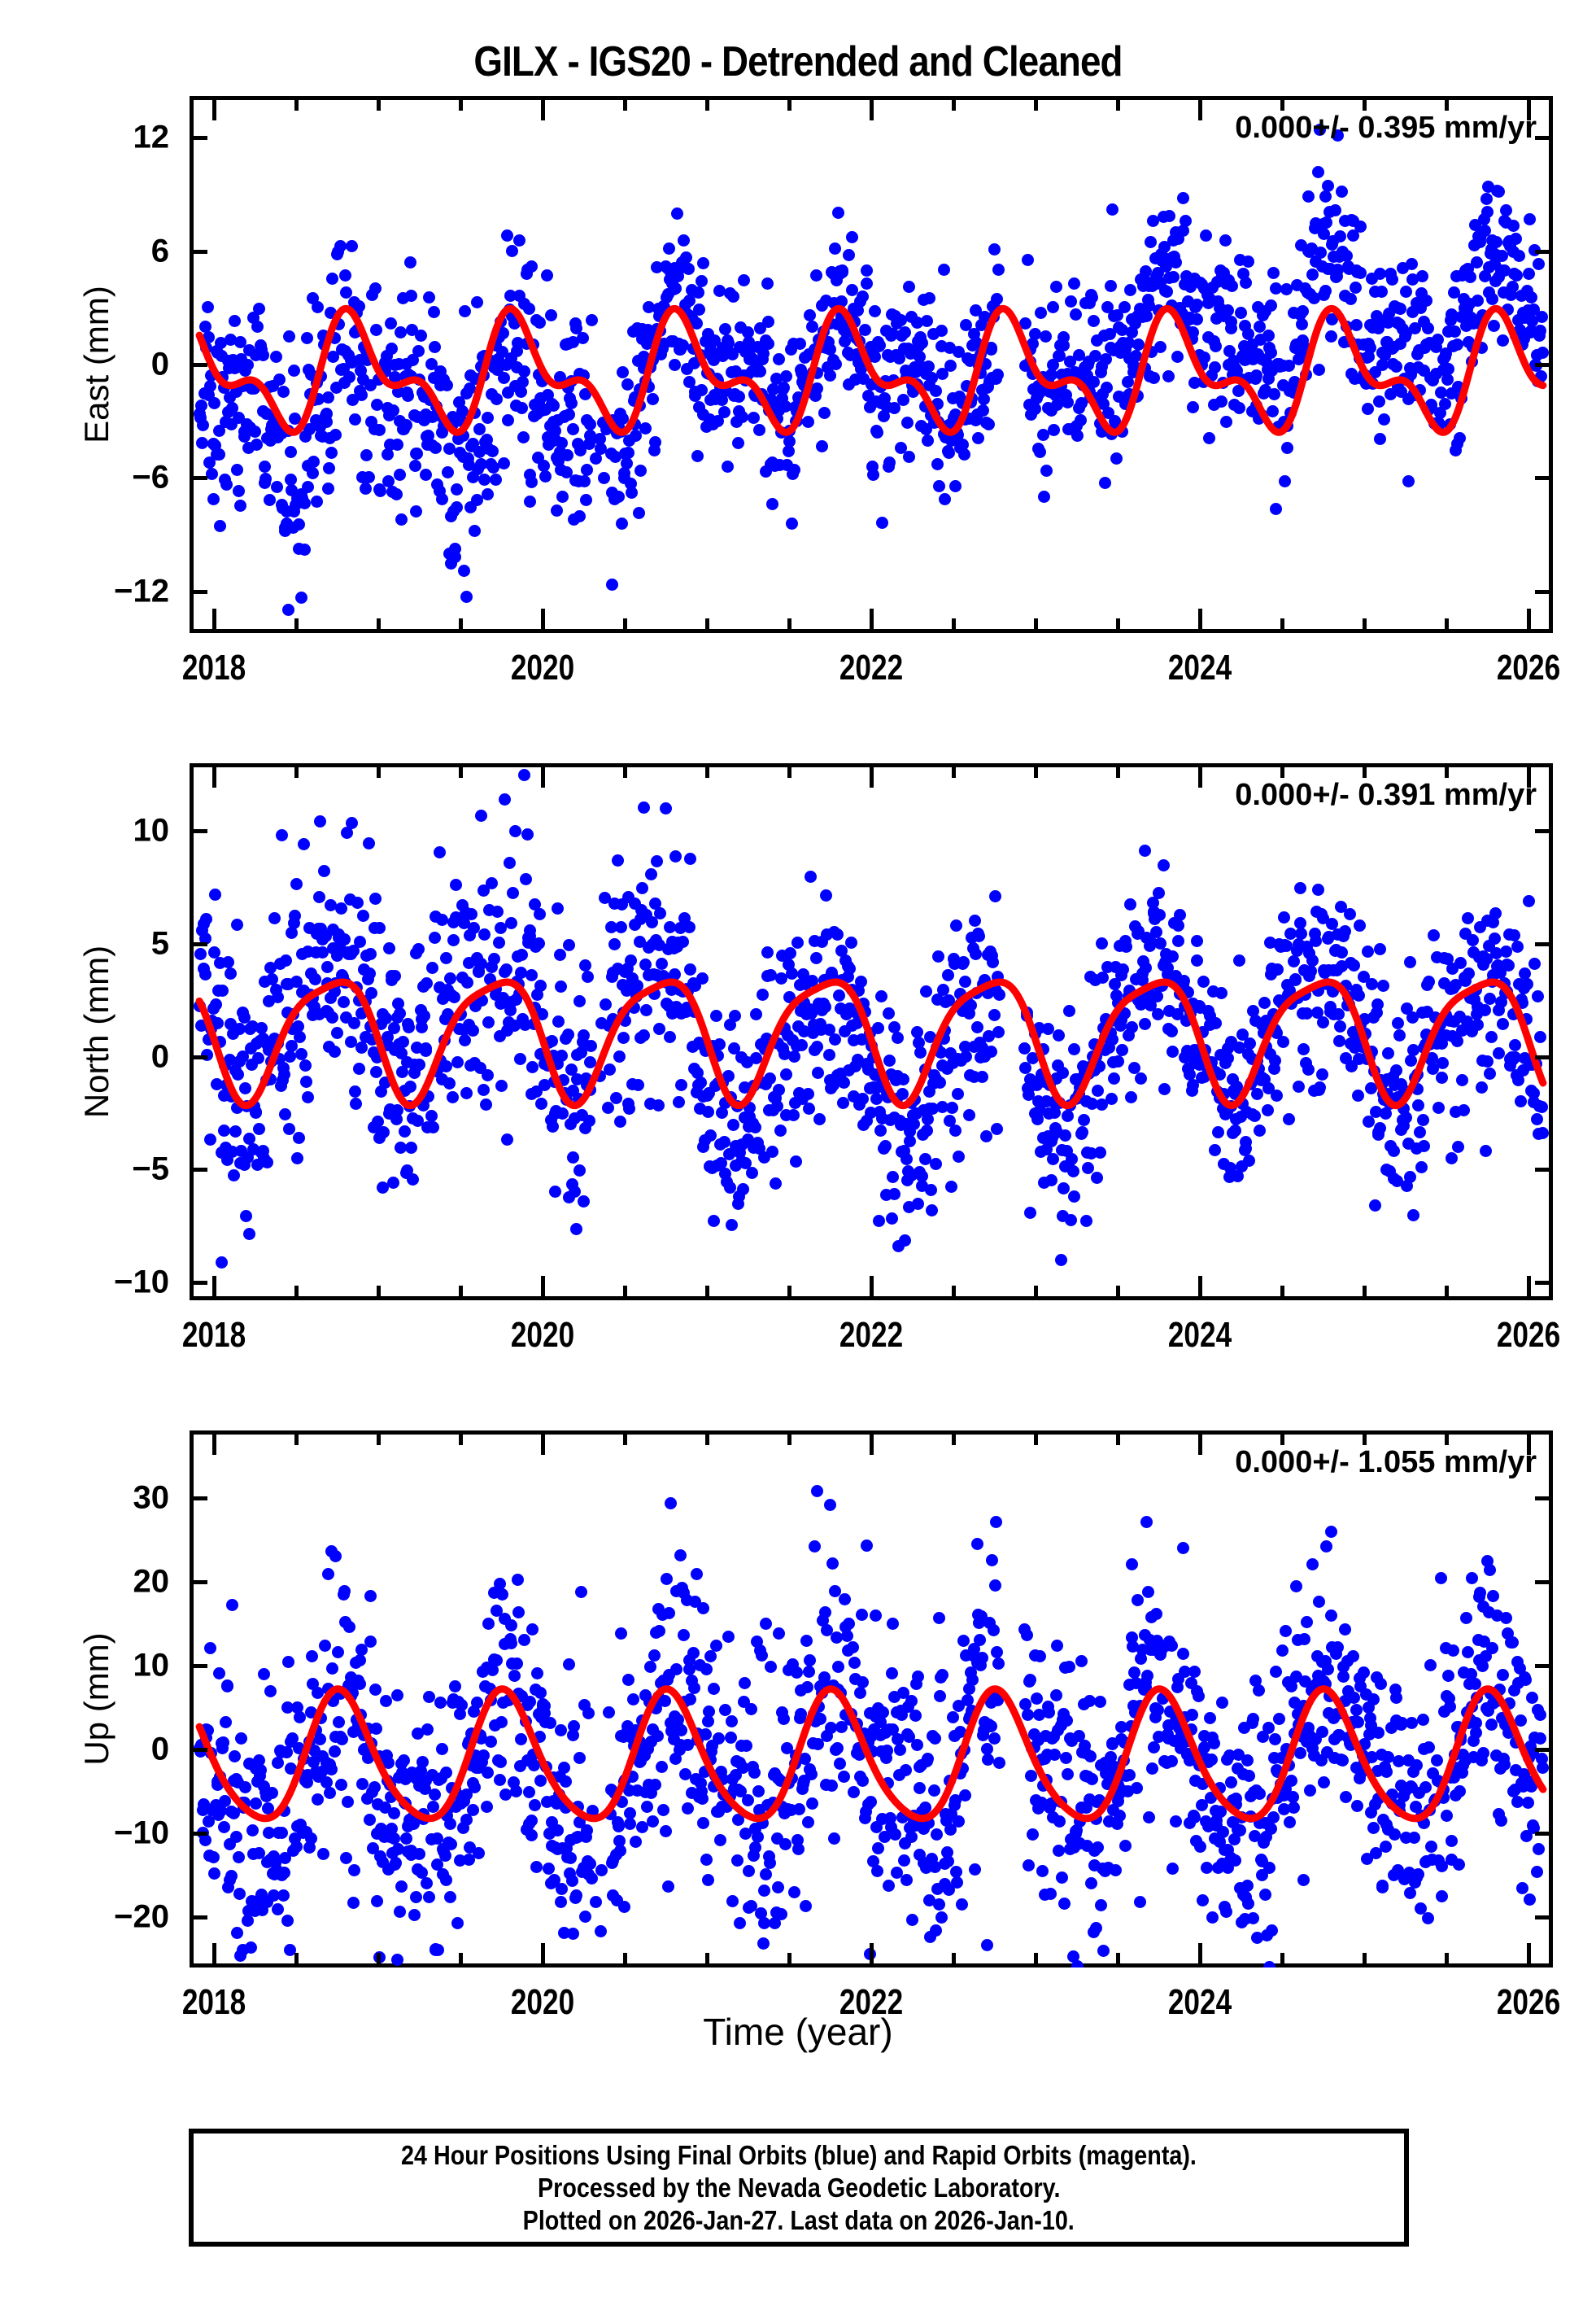  Describe the element at coordinates (1386, 795) in the screenshot. I see `rate-annotation: 0.000+/- 0.391 mm/yr` at that location.